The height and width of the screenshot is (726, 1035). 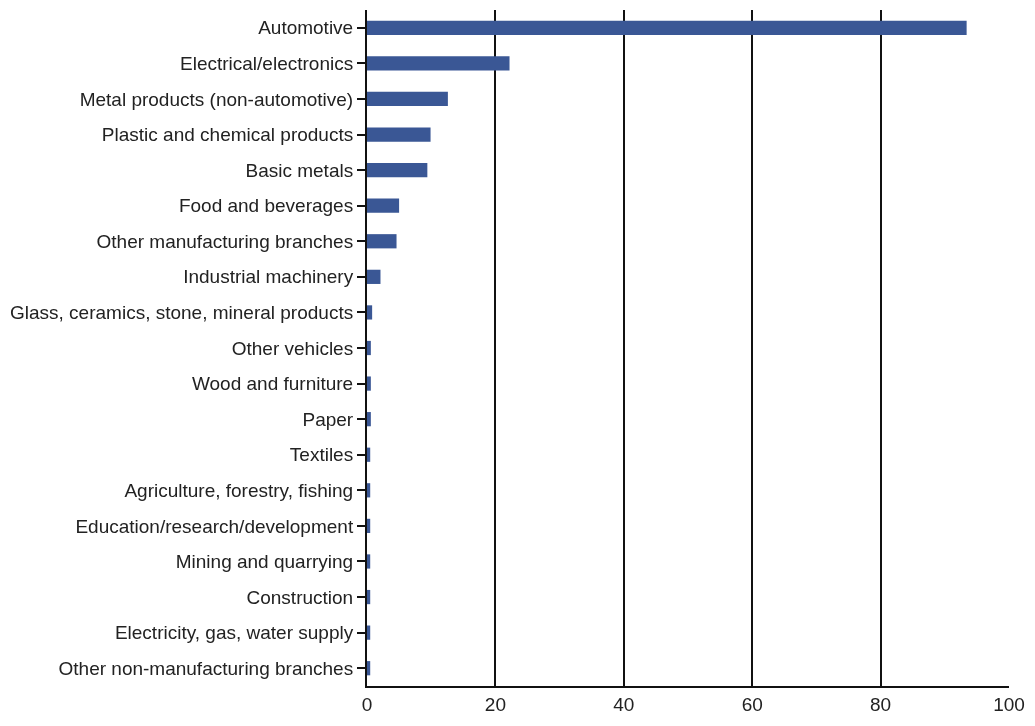 What do you see at coordinates (881, 704) in the screenshot?
I see `x-tick-label: 80` at bounding box center [881, 704].